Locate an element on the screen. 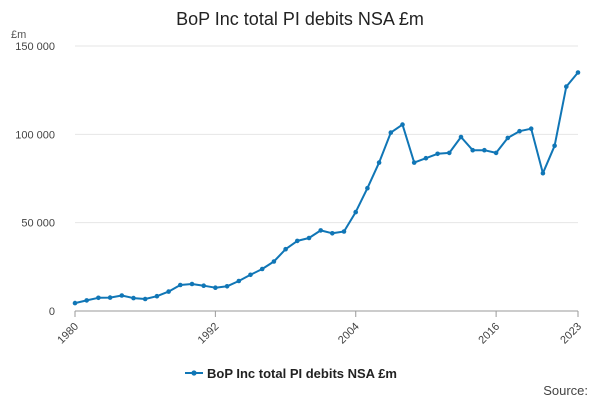 The height and width of the screenshot is (405, 600). y-tick-label: 50 000 is located at coordinates (38, 224).